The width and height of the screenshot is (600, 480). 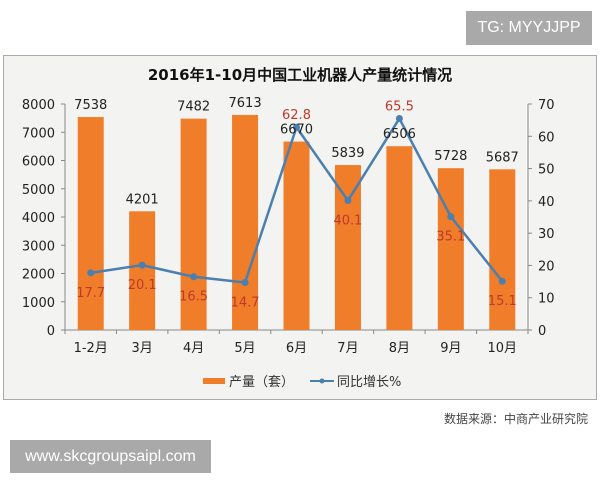 What do you see at coordinates (450, 237) in the screenshot?
I see `growth-value-label: 35.1` at bounding box center [450, 237].